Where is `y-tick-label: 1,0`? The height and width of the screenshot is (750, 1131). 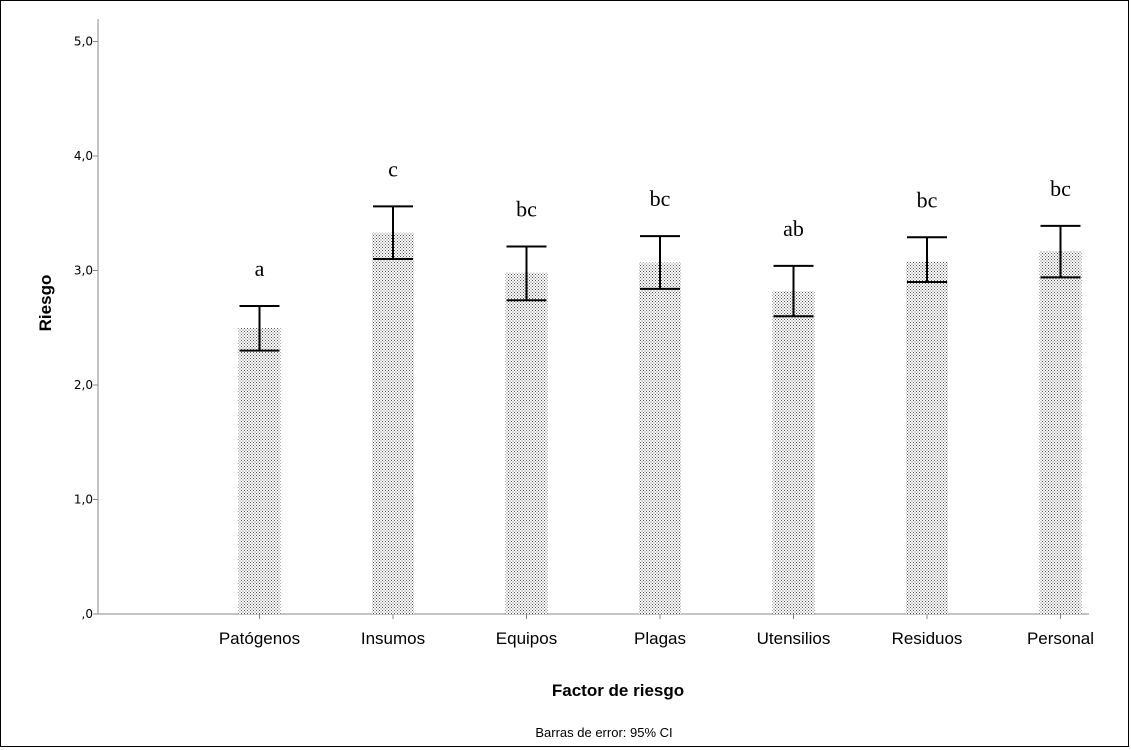
y-tick-label: 1,0 is located at coordinates (83, 500).